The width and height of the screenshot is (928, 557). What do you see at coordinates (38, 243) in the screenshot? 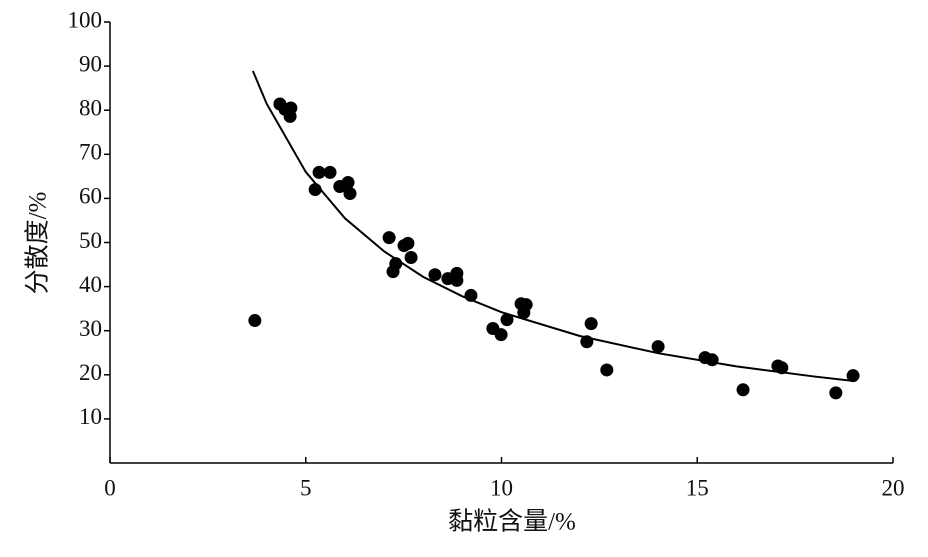
I see `y-axis-title: 分散度/%` at bounding box center [38, 243].